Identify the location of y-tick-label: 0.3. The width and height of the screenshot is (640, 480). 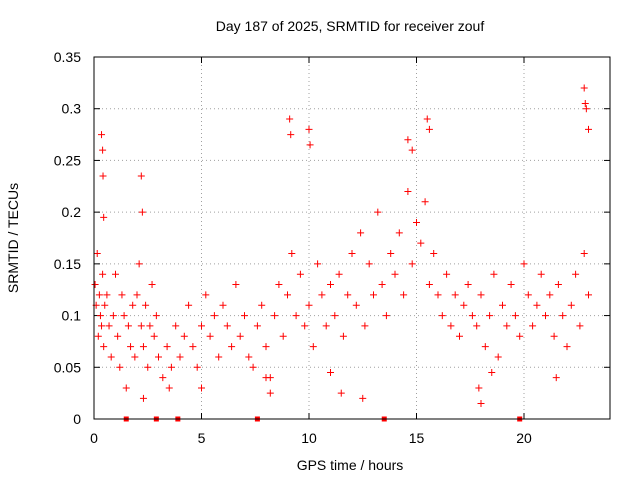
(72, 109).